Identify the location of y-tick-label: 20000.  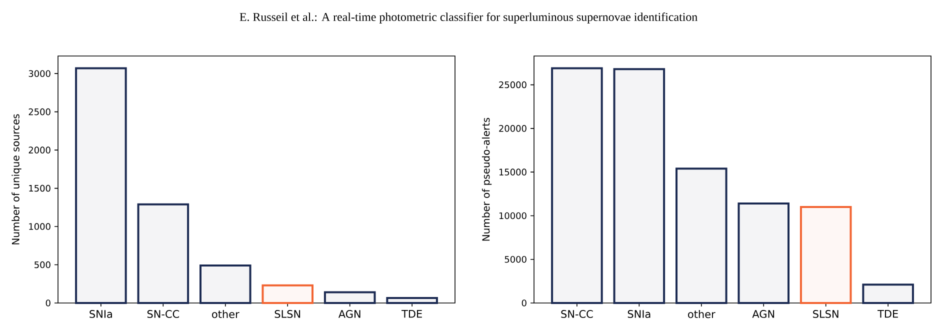
(512, 128).